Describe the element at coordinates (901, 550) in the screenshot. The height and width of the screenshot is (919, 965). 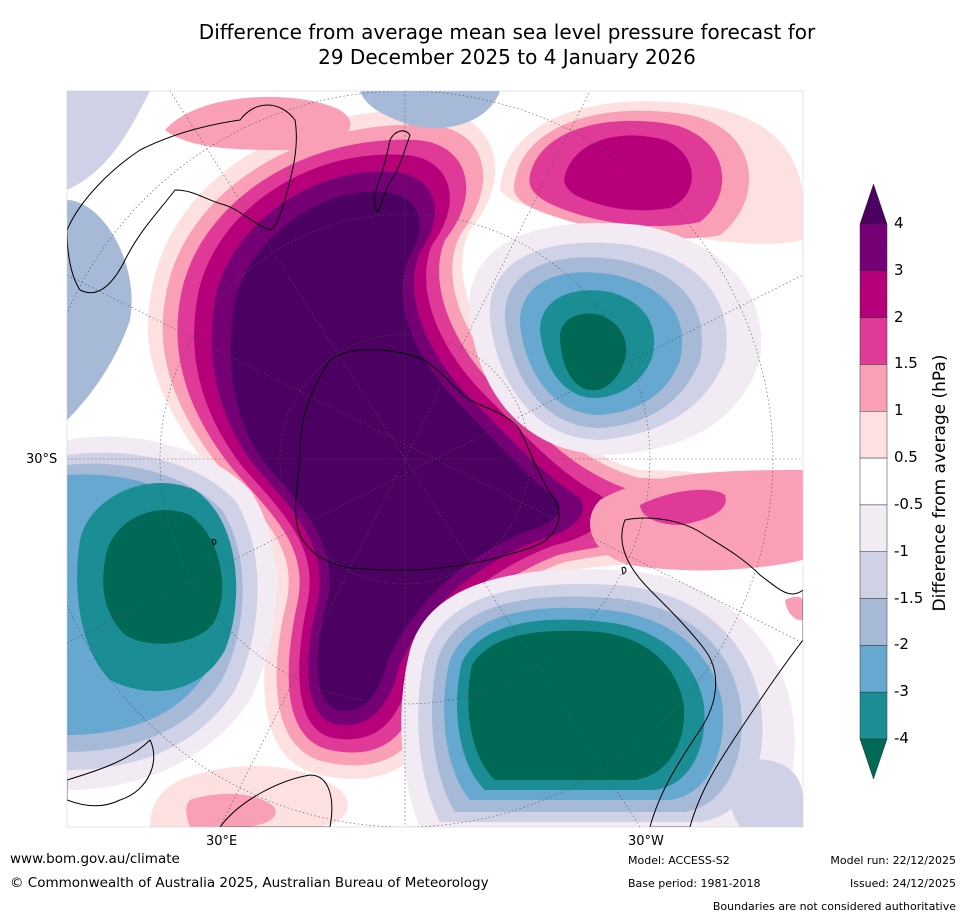
I see `colorbar-tick-label: -1` at that location.